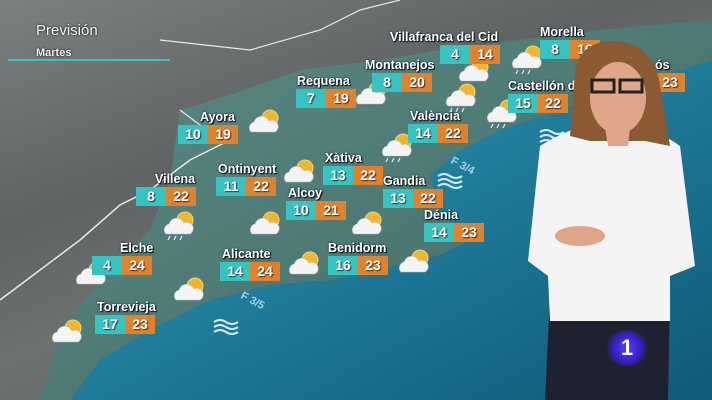 The image size is (712, 400). Describe the element at coordinates (305, 193) in the screenshot. I see `city-name: Alcoy` at that location.